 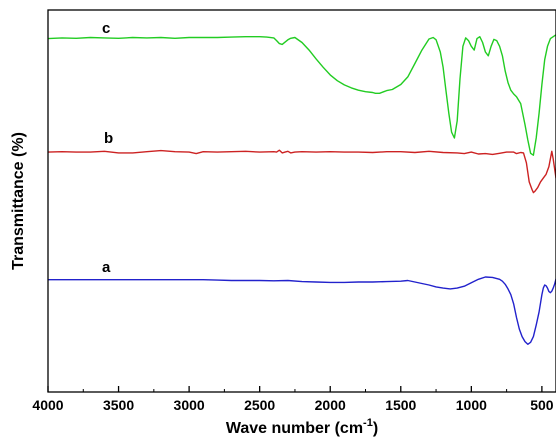 I want to click on x-axis-title-main: Wave number (cm, so click(x=294, y=428).